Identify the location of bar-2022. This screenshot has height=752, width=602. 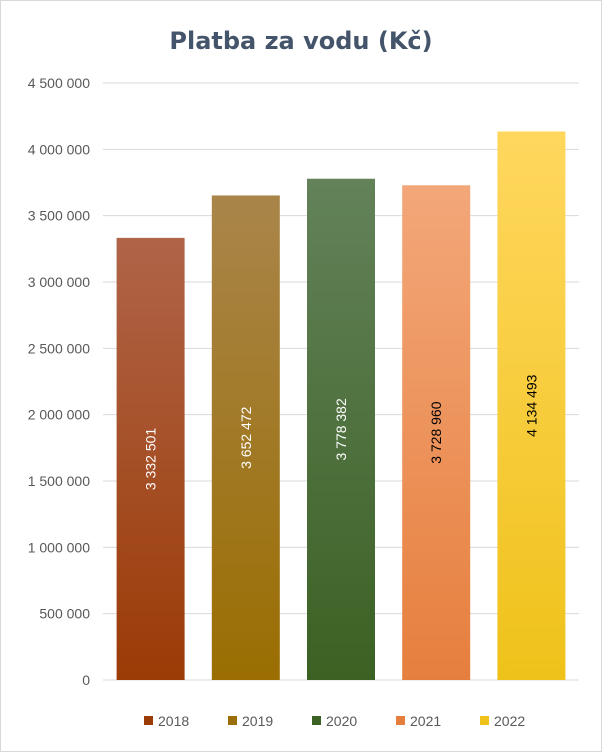
(531, 405).